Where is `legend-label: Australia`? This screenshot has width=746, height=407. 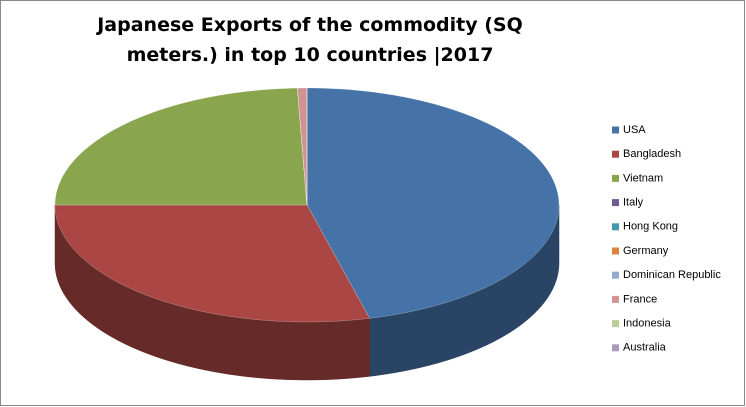
legend-label: Australia is located at coordinates (645, 348).